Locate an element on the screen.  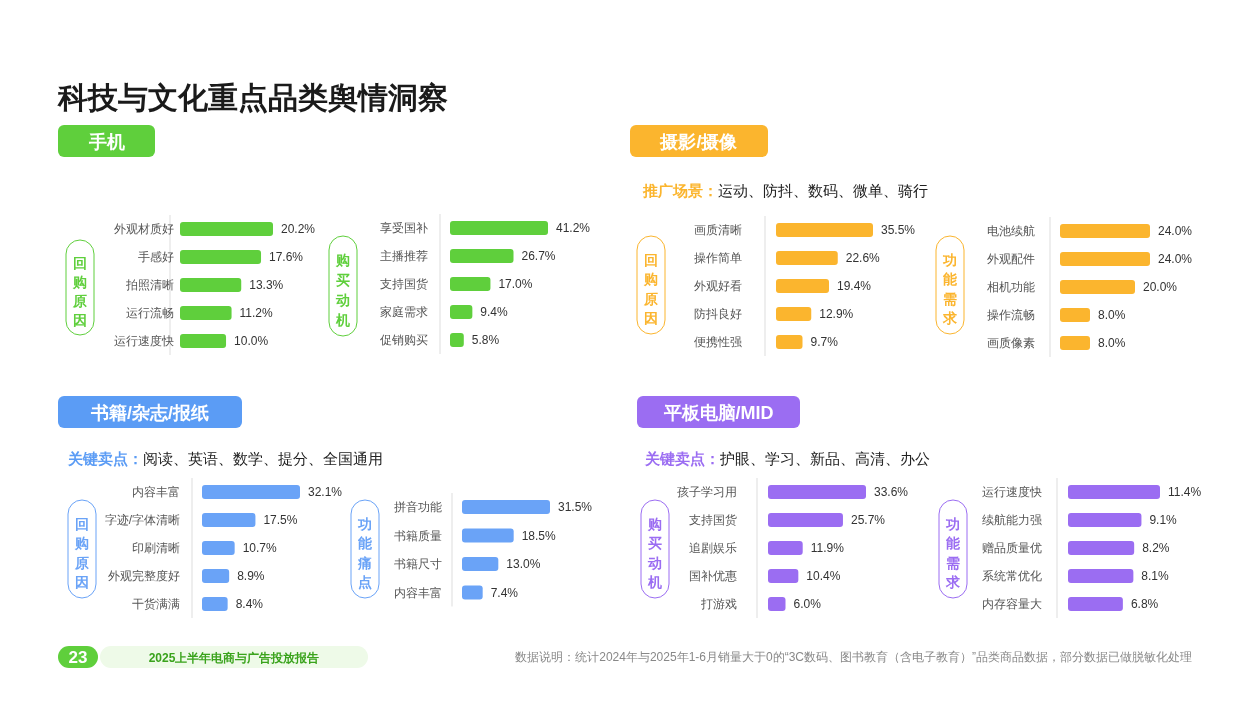
data-label: 9.7% is located at coordinates (824, 342).